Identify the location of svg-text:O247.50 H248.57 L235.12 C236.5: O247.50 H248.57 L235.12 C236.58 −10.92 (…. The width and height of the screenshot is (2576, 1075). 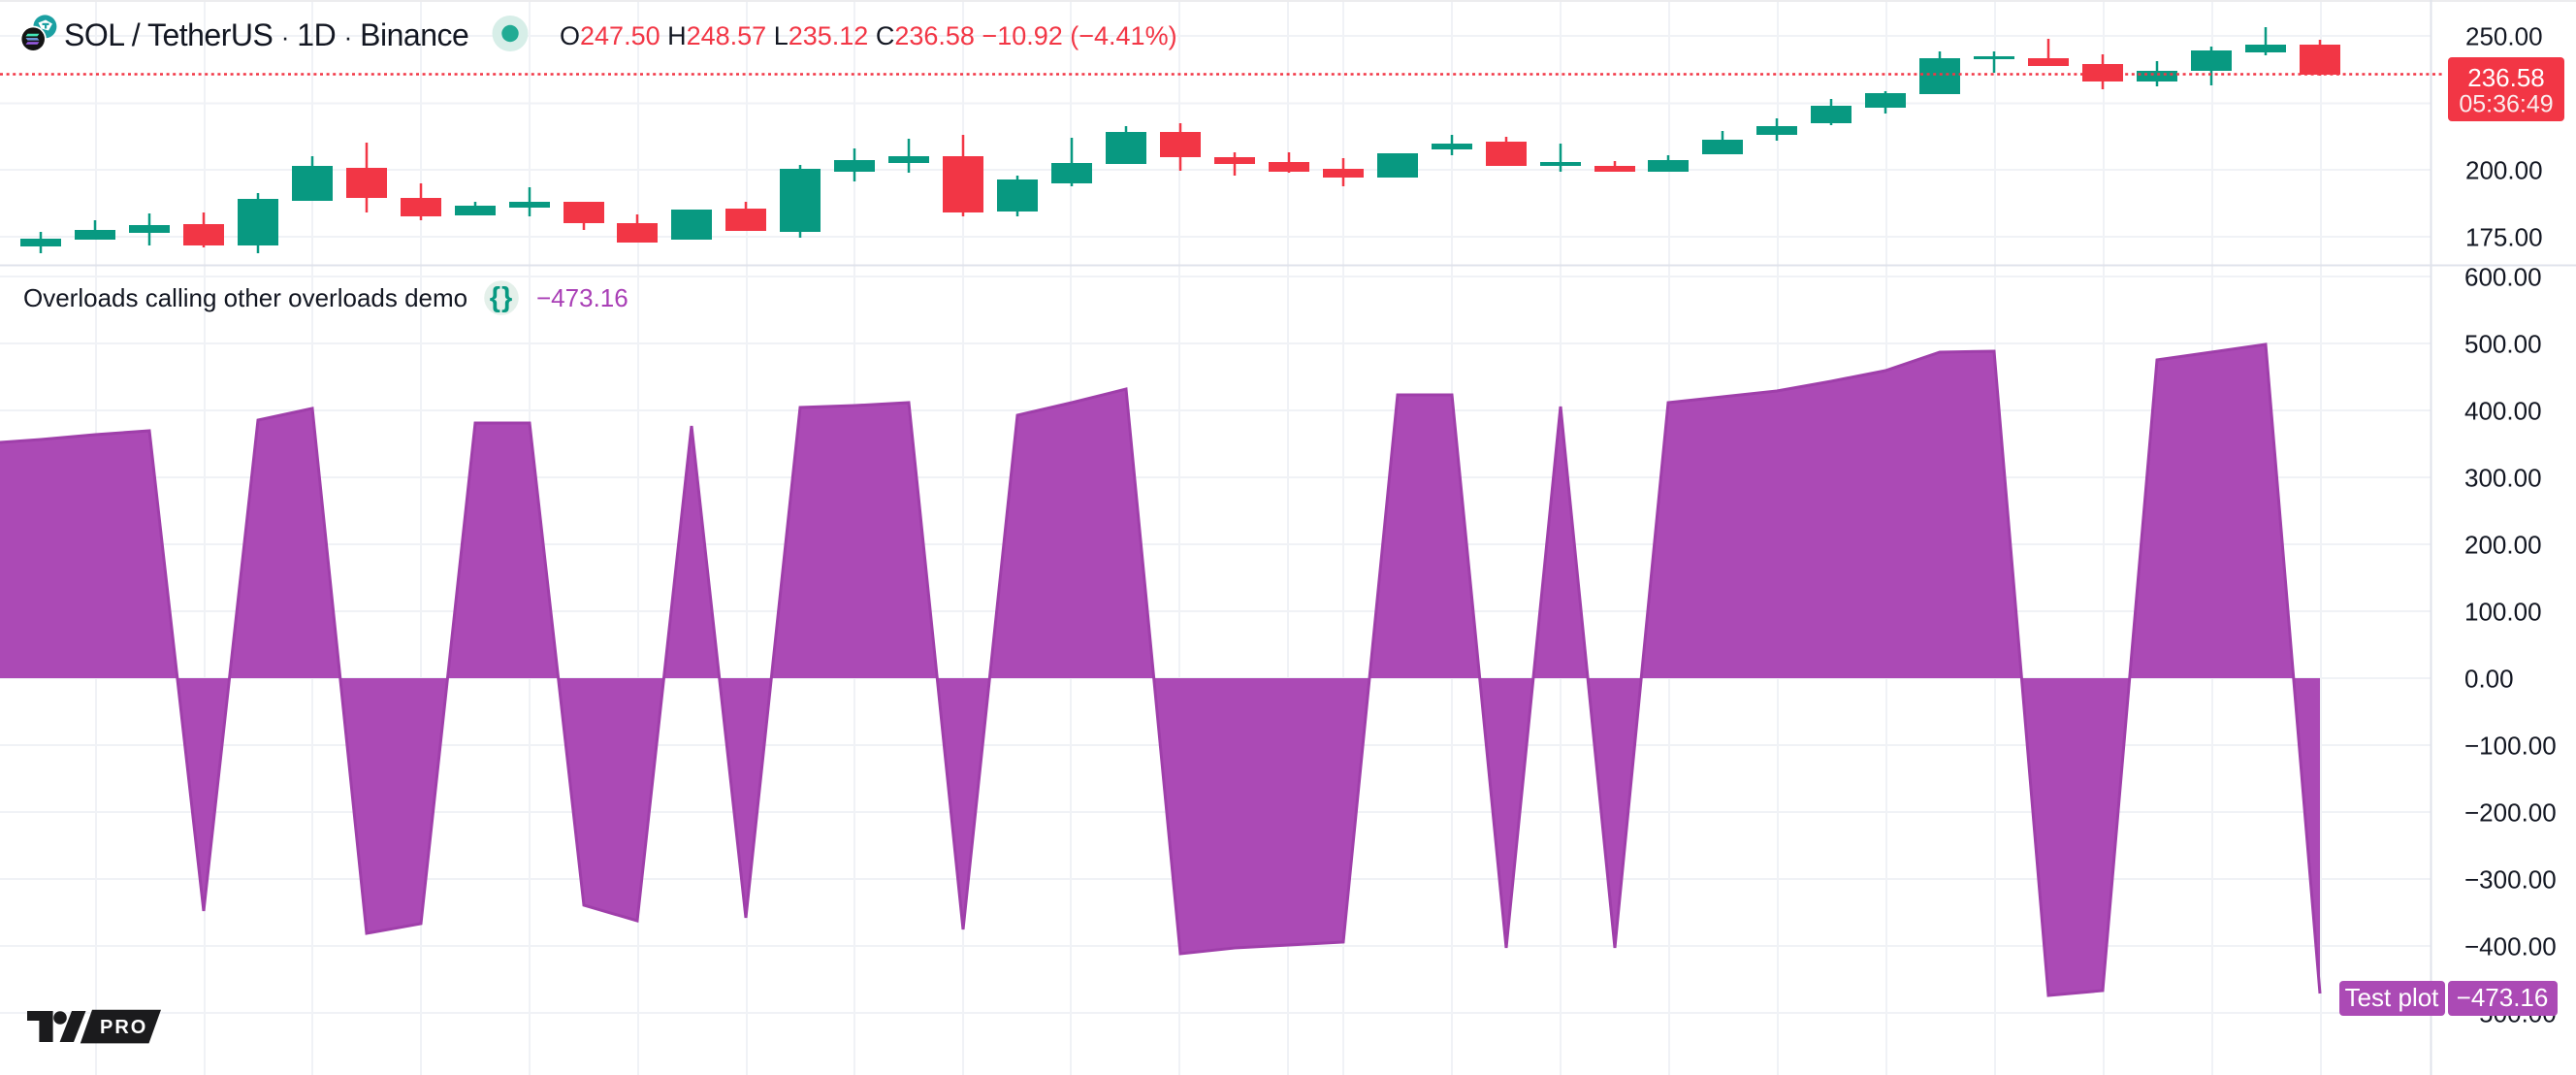
(868, 35).